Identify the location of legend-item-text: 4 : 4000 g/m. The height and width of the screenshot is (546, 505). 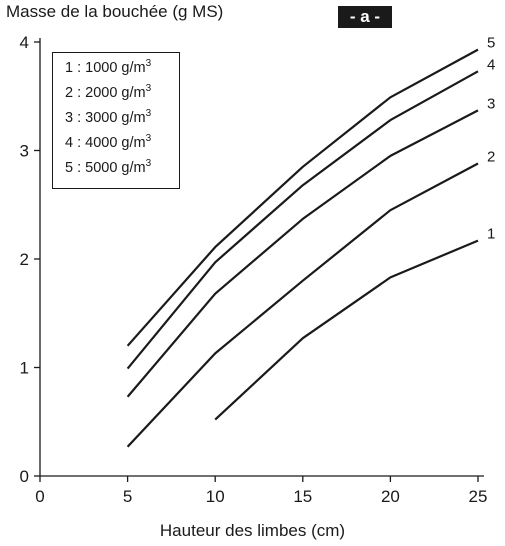
(105, 143).